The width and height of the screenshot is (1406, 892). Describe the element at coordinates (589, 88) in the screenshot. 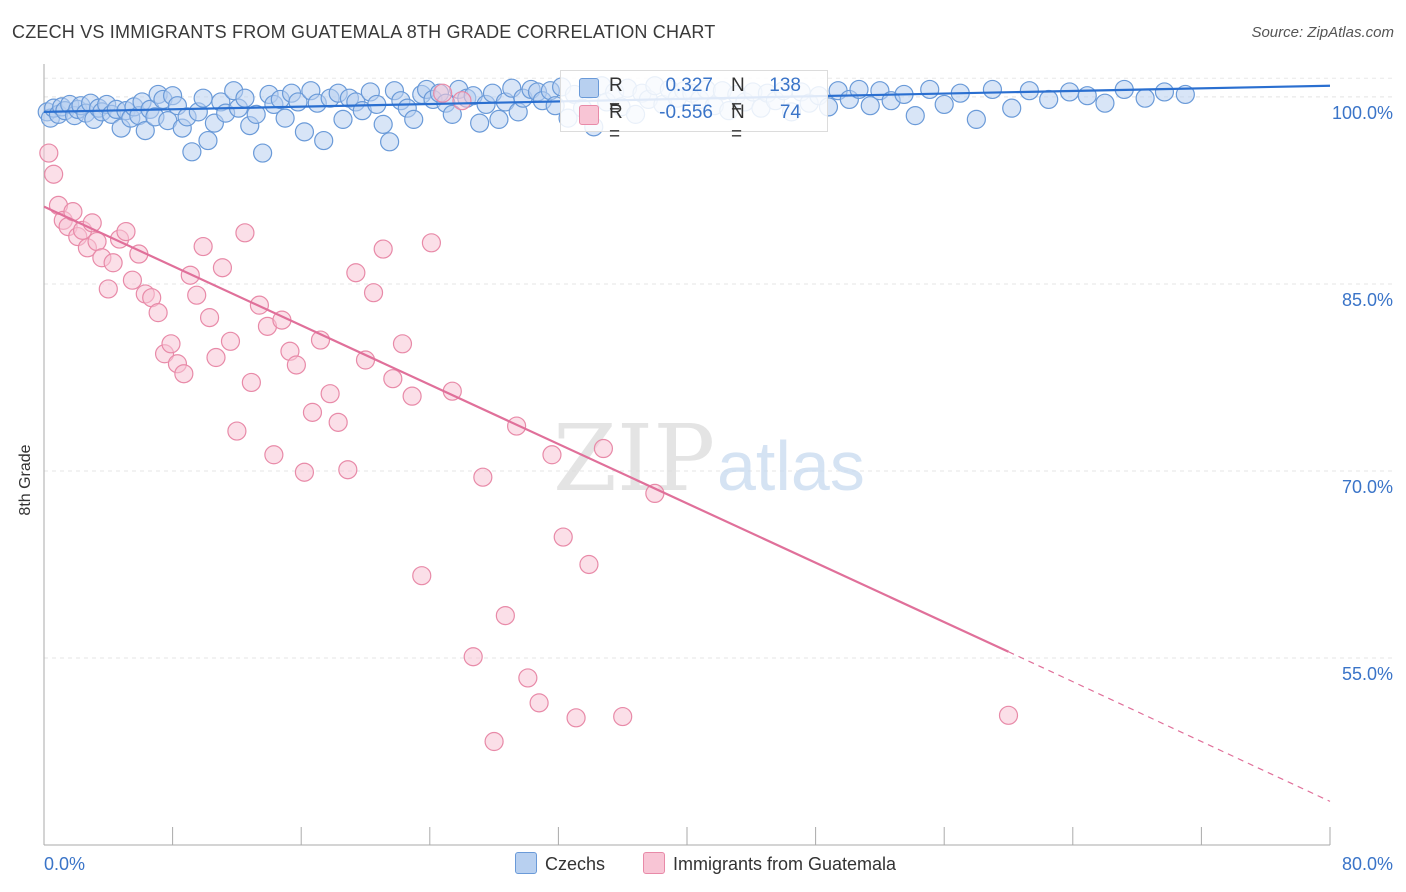

I see `legend-swatch-czechs` at that location.